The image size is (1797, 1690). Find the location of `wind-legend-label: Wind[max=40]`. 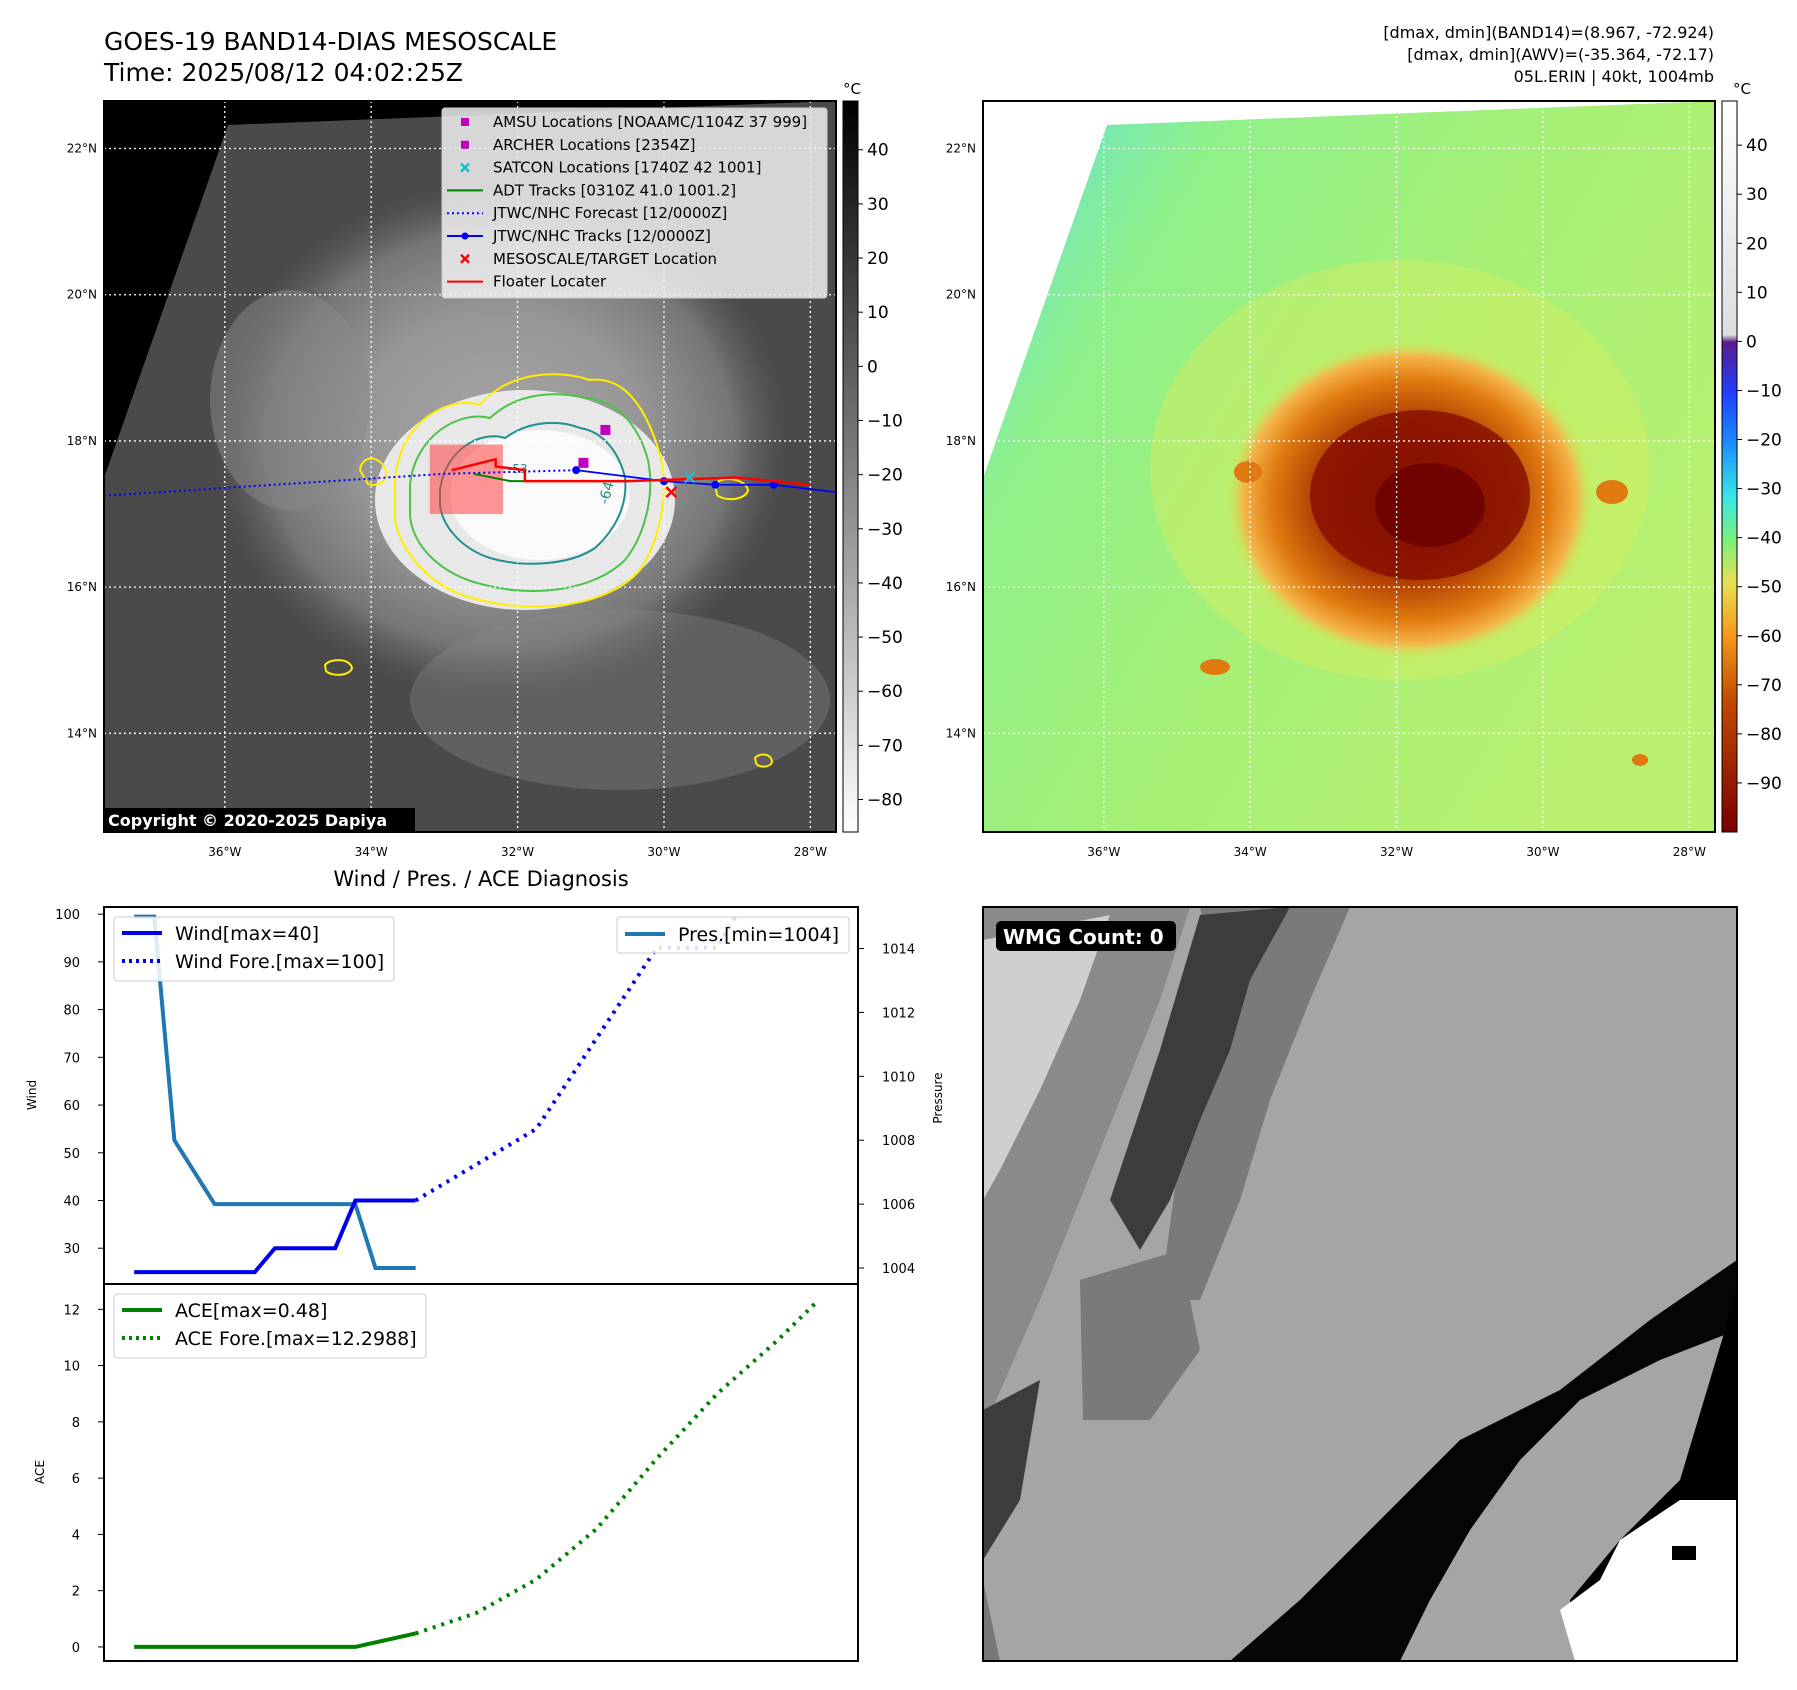

wind-legend-label: Wind[max=40] is located at coordinates (247, 934).